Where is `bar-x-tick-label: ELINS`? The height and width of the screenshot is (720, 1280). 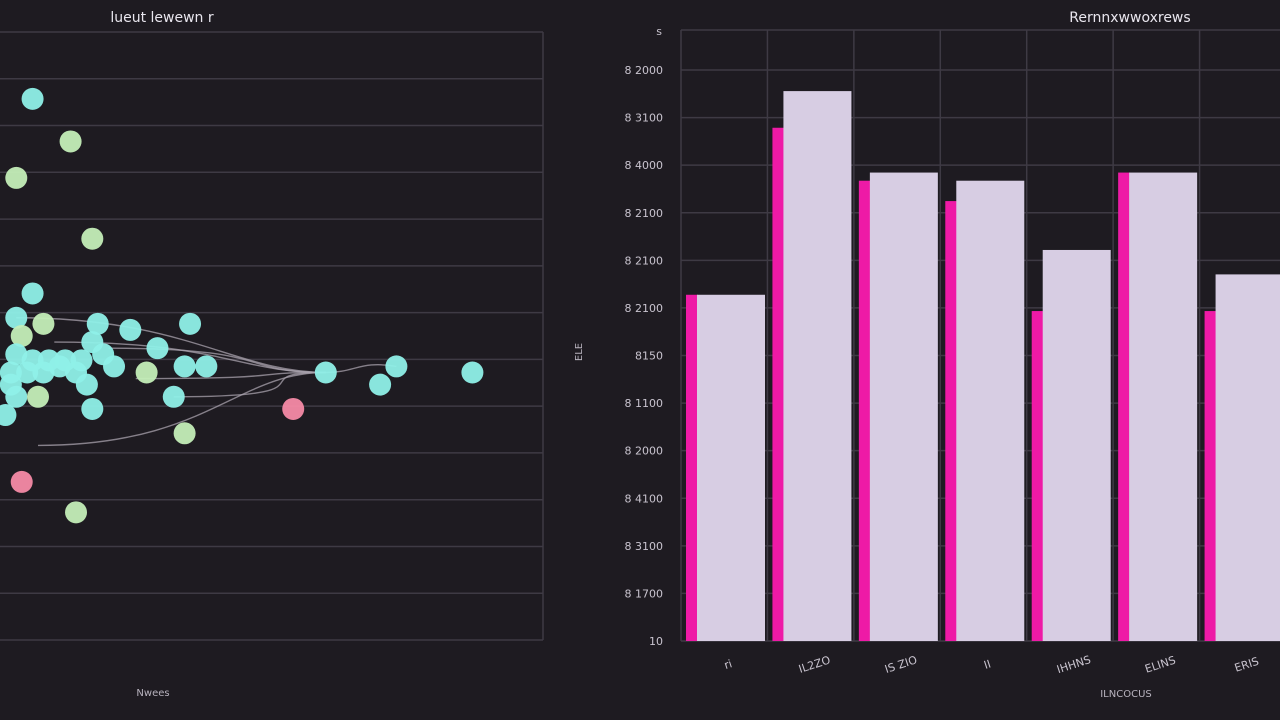 bar-x-tick-label: ELINS is located at coordinates (1160, 665).